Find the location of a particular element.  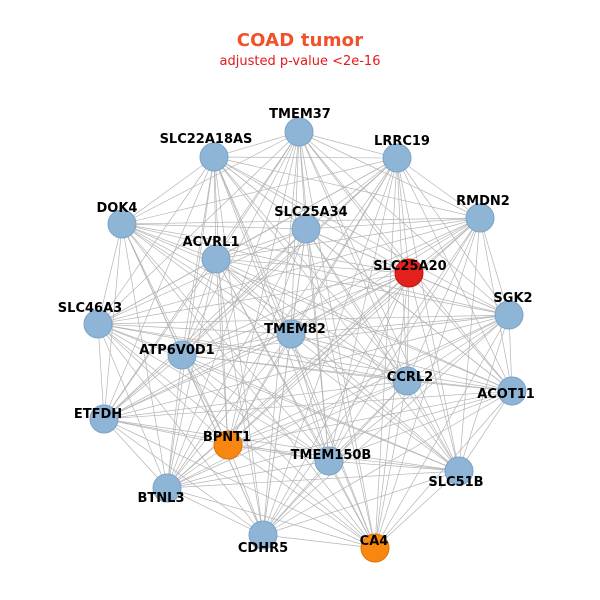

node-label-slc51b: SLC51B is located at coordinates (455, 482).